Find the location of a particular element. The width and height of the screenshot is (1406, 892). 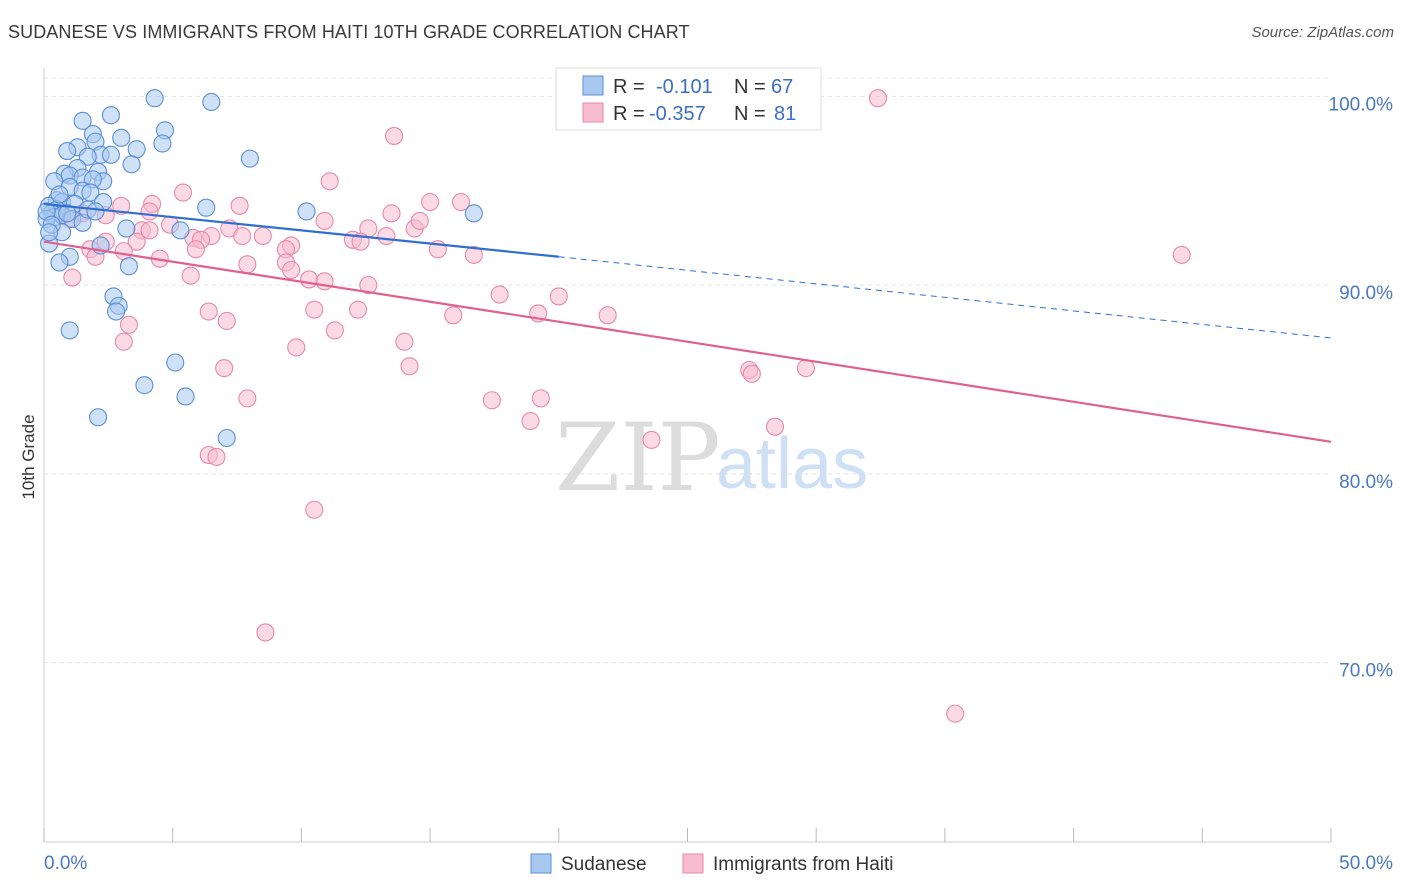

x-tick-label-max: 50.0% is located at coordinates (1366, 863).